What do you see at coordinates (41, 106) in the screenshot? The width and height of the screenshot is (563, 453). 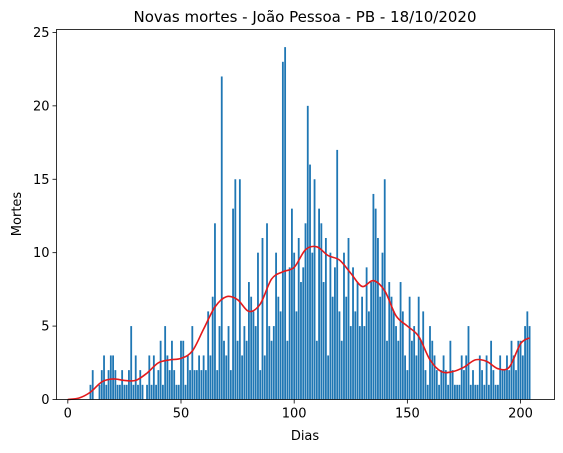 I see `y-tick-label: 20` at bounding box center [41, 106].